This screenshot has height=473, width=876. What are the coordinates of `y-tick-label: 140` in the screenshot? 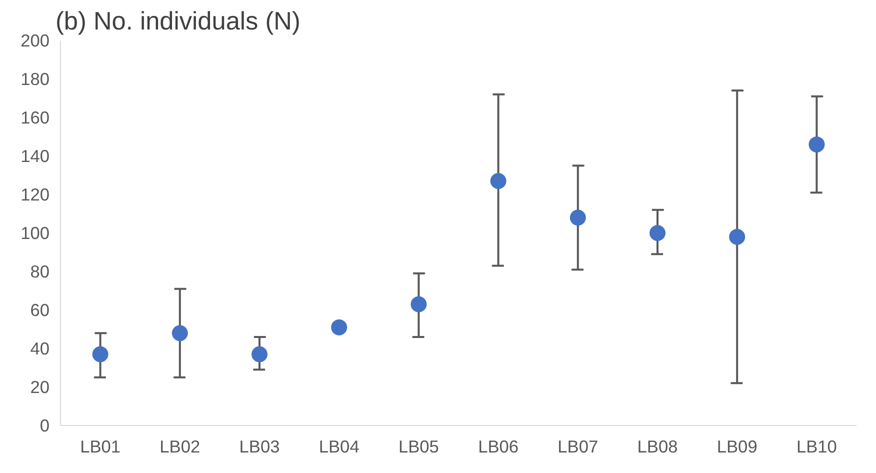 It's located at (35, 156).